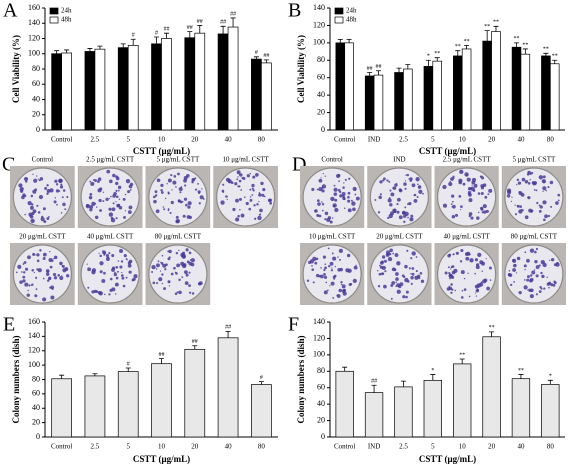 The image size is (569, 468). What do you see at coordinates (433, 447) in the screenshot?
I see `x-tick-label: 5` at bounding box center [433, 447].